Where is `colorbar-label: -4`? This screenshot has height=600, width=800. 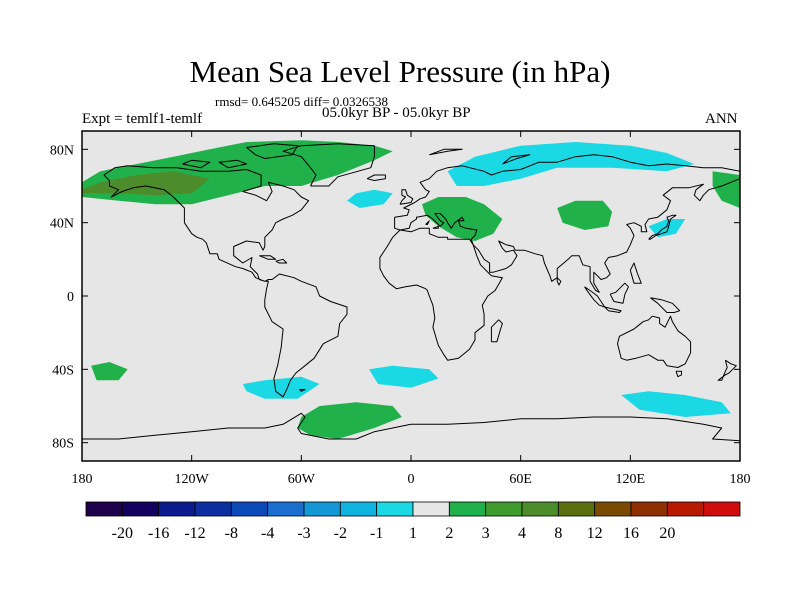 colorbar-label: -4 is located at coordinates (267, 533).